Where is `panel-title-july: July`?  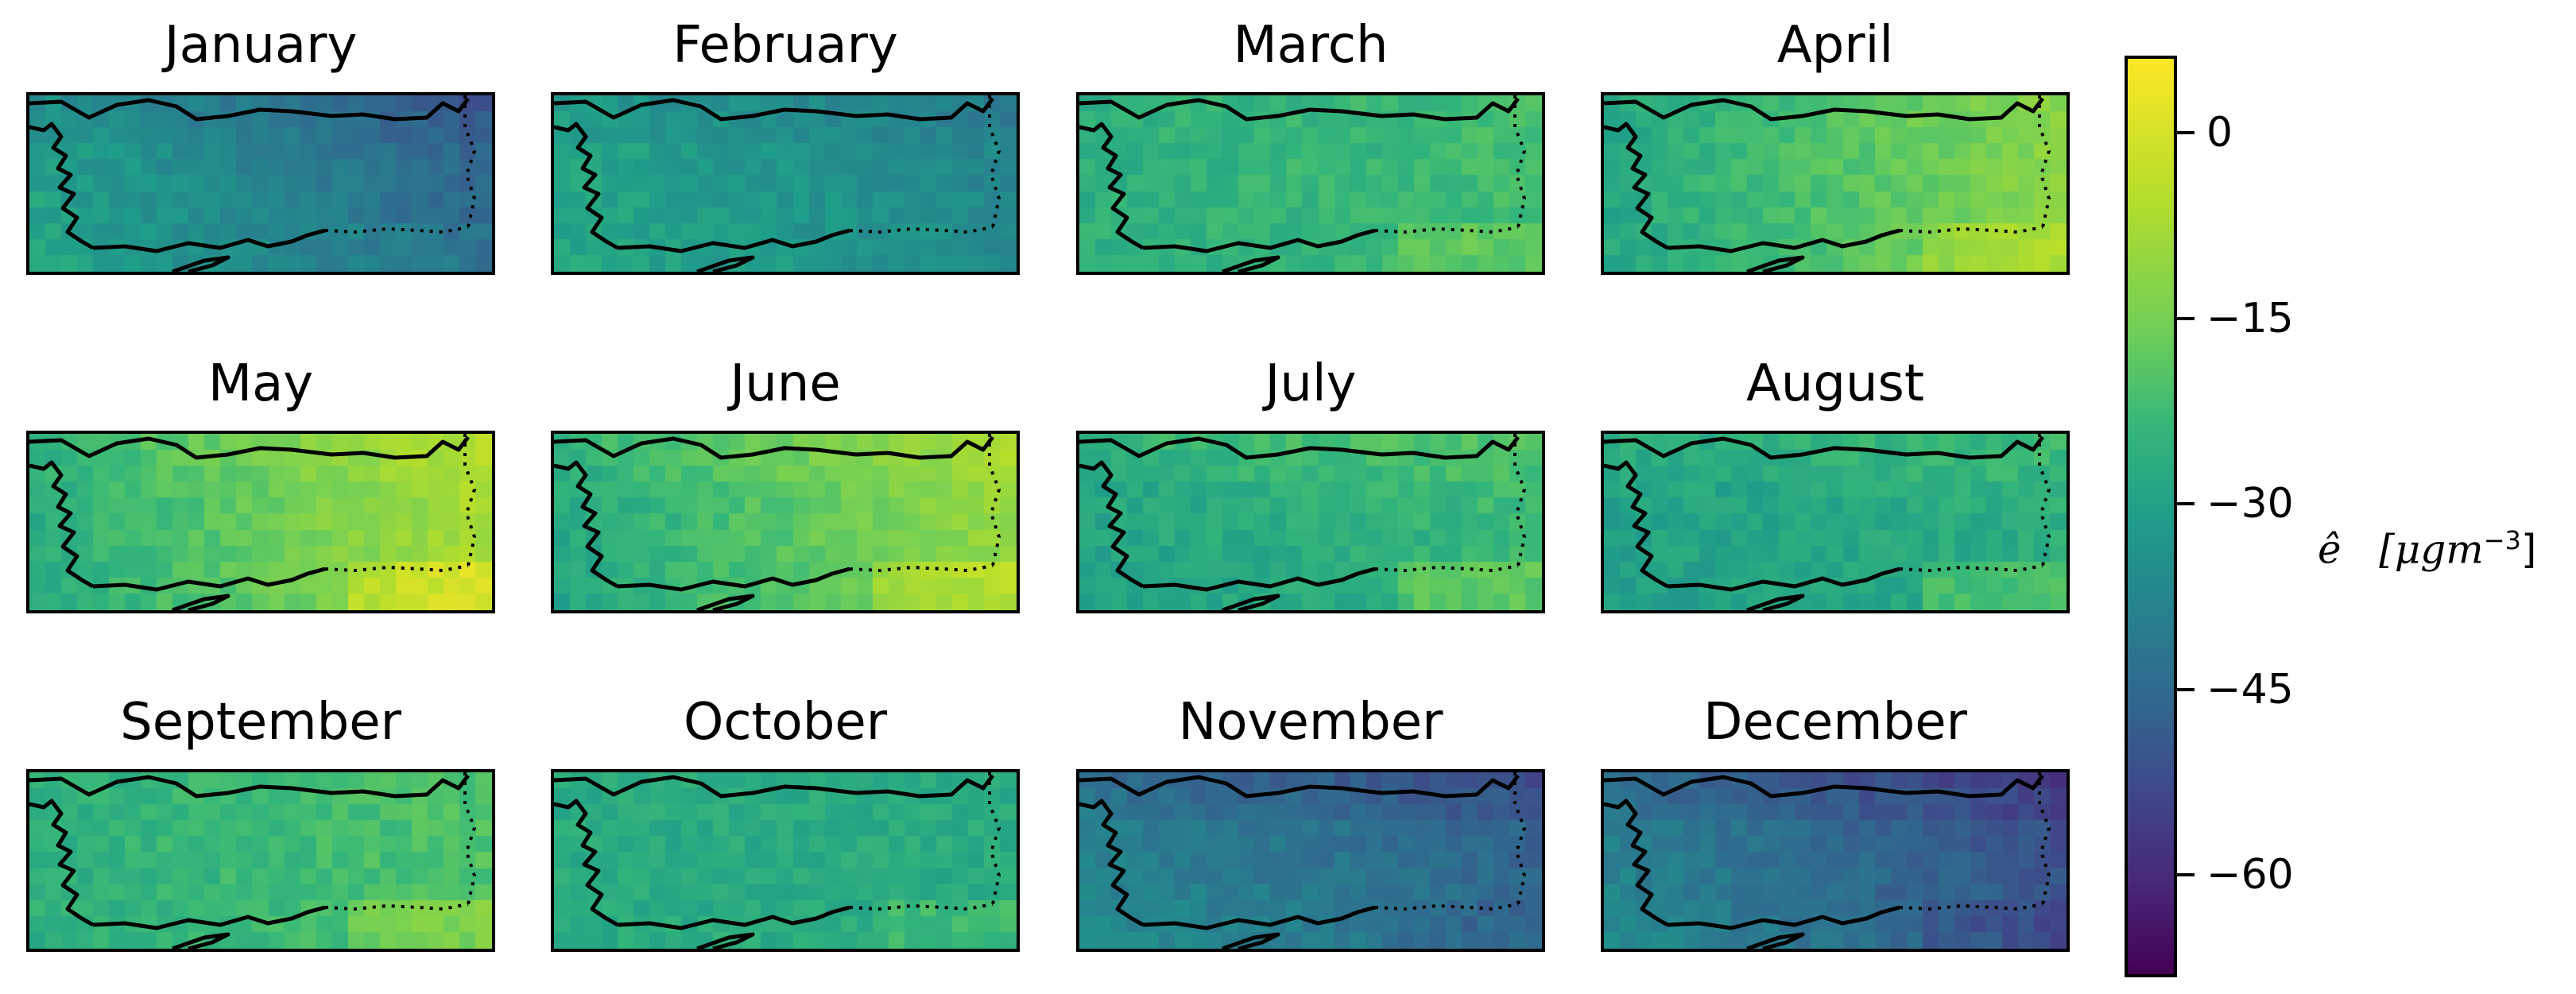
panel-title-july: July is located at coordinates (1311, 383).